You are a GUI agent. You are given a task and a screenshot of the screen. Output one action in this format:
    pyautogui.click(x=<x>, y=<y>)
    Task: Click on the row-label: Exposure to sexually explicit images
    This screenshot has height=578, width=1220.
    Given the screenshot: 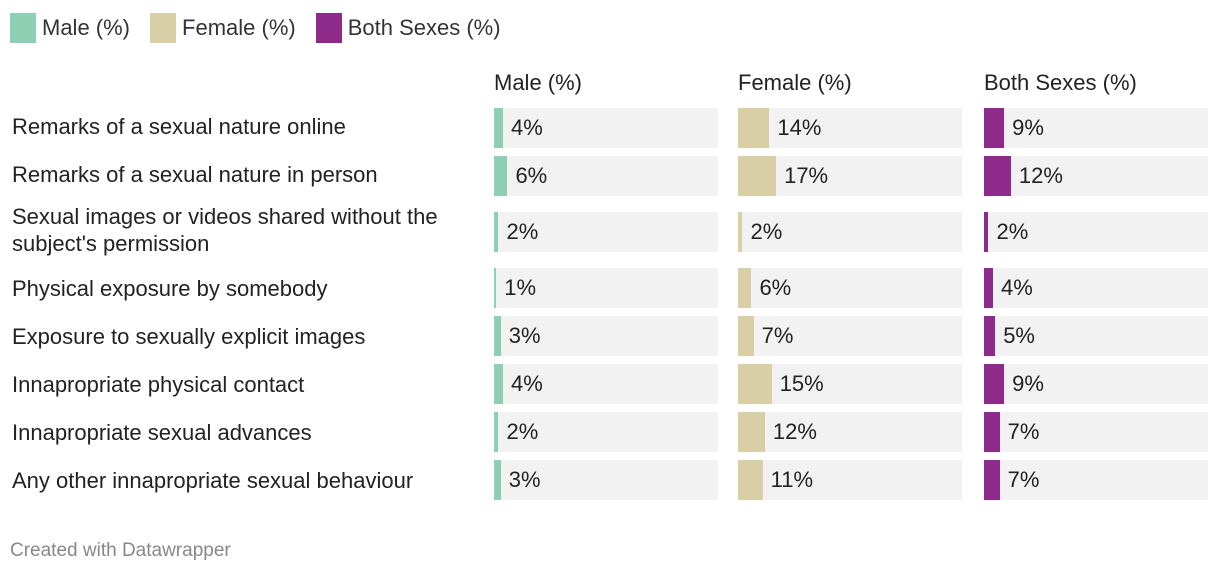 What is the action you would take?
    pyautogui.click(x=189, y=336)
    